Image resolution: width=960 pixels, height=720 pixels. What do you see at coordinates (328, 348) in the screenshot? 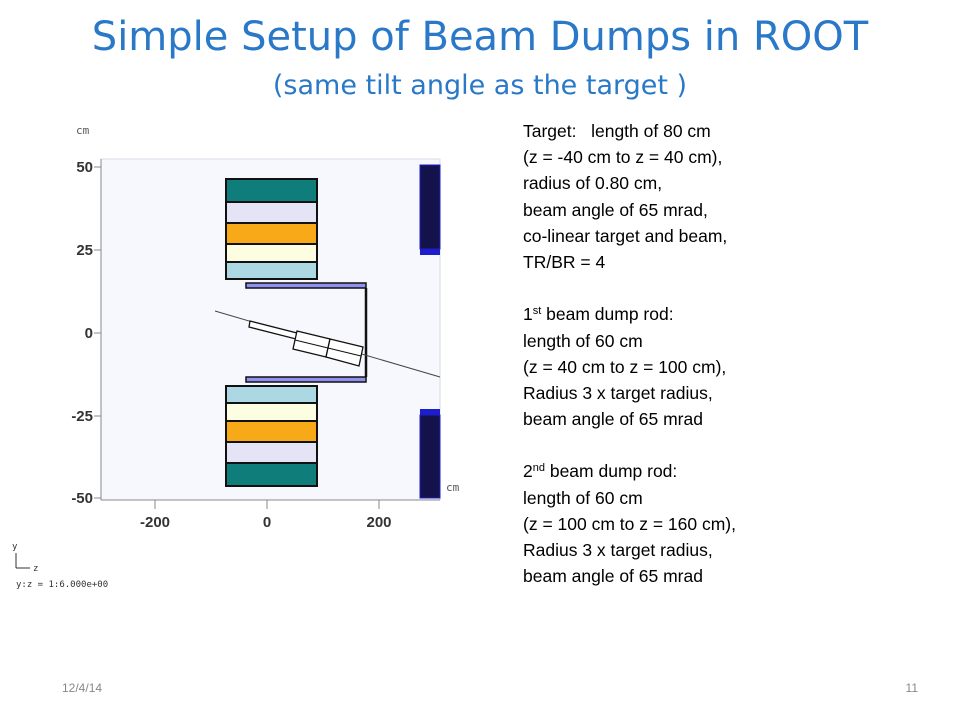
I see `rod-axis-line` at bounding box center [328, 348].